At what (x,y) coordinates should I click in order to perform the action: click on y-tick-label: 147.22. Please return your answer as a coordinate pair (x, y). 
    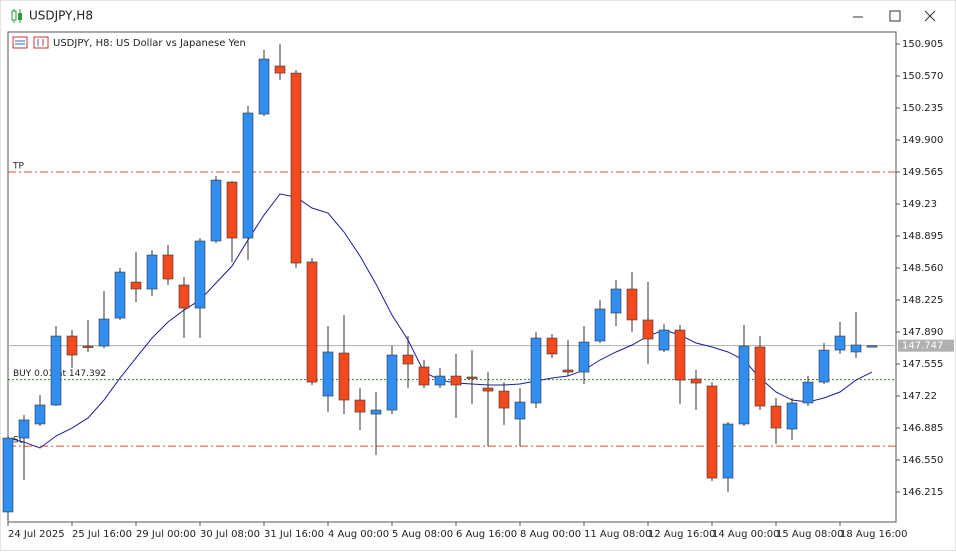
    Looking at the image, I should click on (919, 396).